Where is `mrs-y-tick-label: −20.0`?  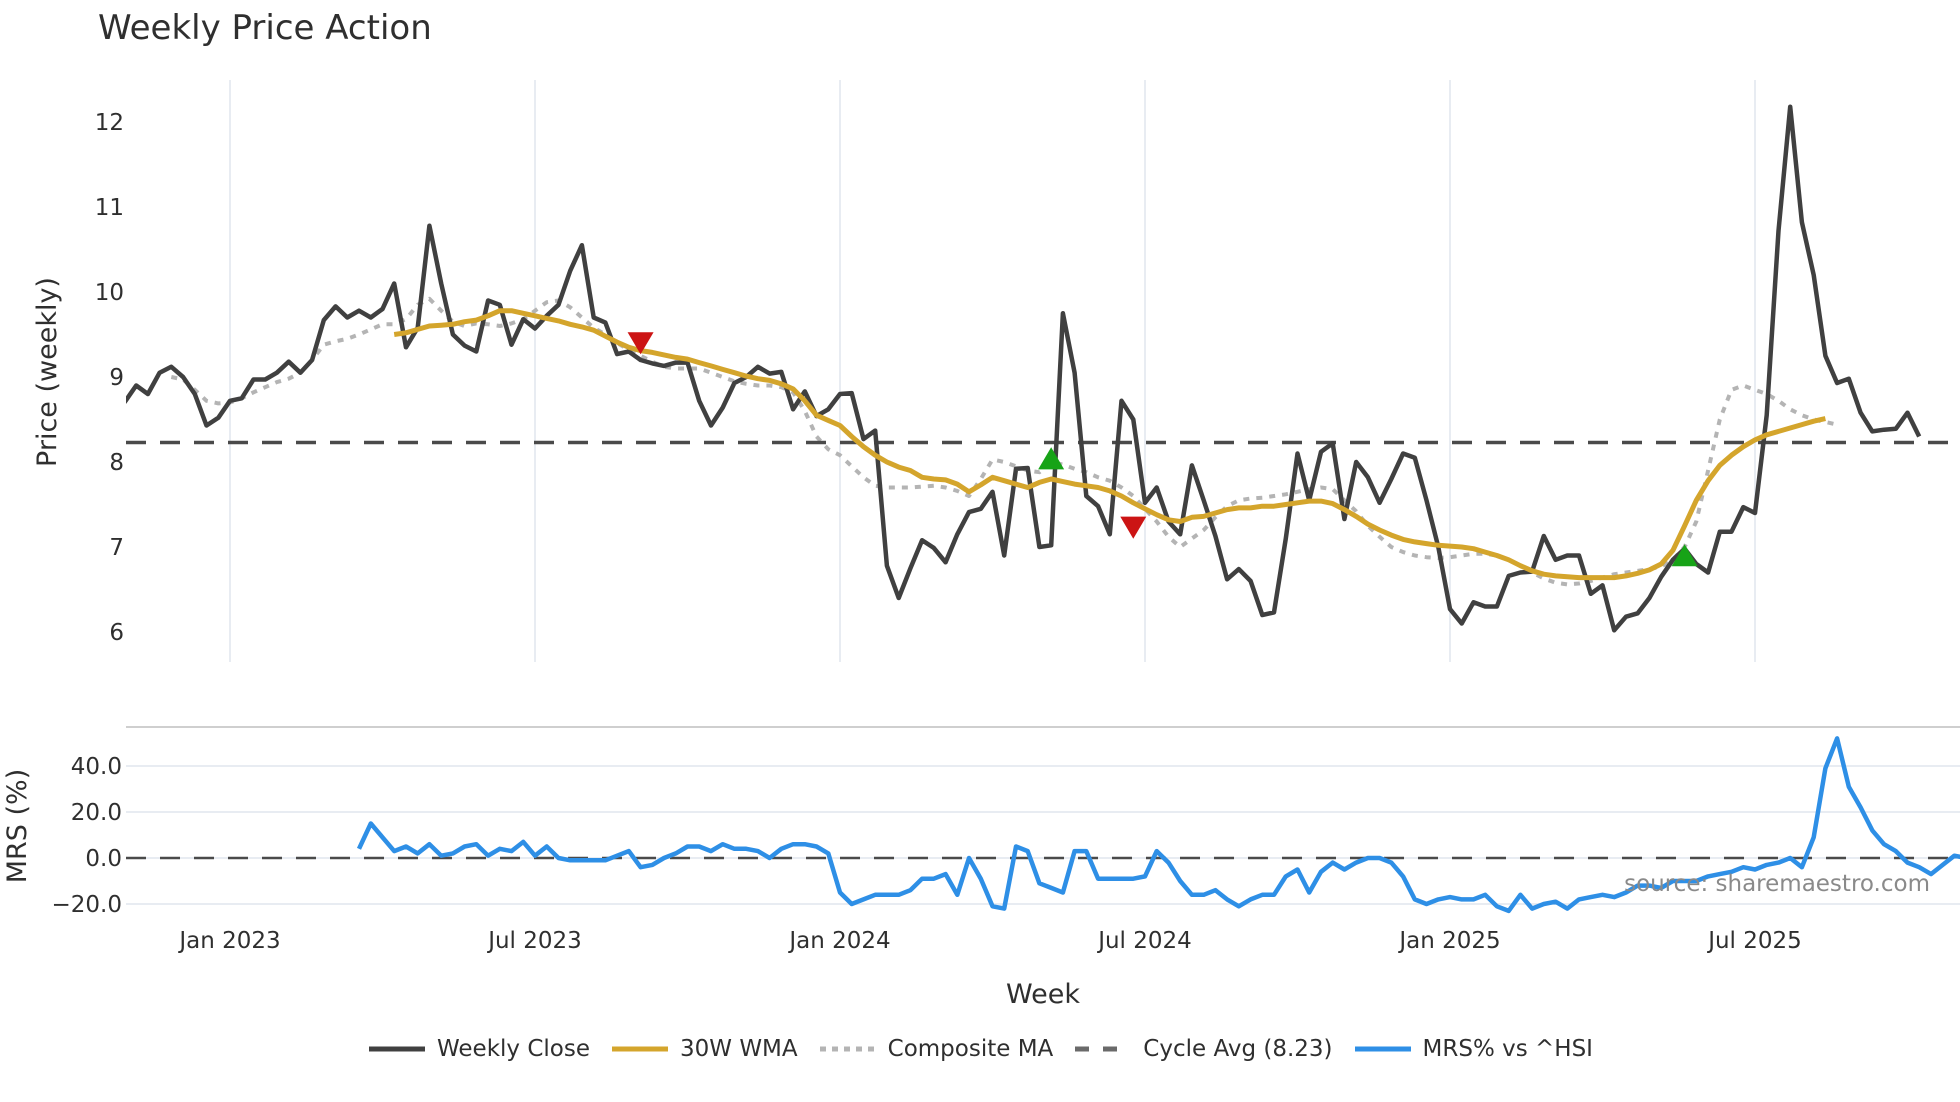 mrs-y-tick-label: −20.0 is located at coordinates (87, 905).